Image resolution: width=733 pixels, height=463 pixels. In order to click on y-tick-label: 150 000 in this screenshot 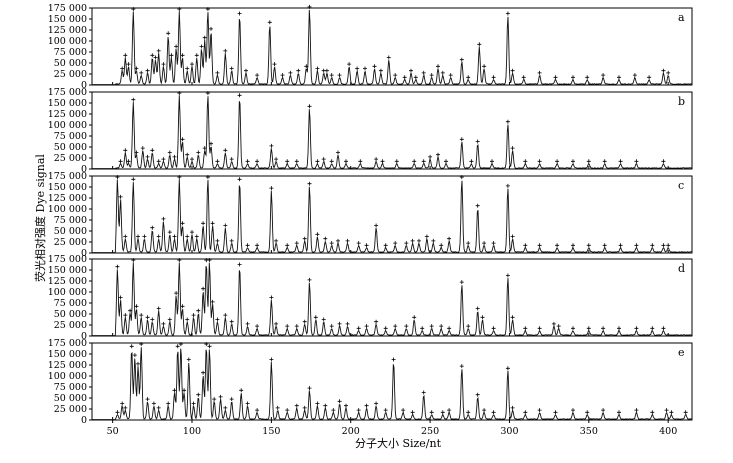, I will do `click(67, 103)`.